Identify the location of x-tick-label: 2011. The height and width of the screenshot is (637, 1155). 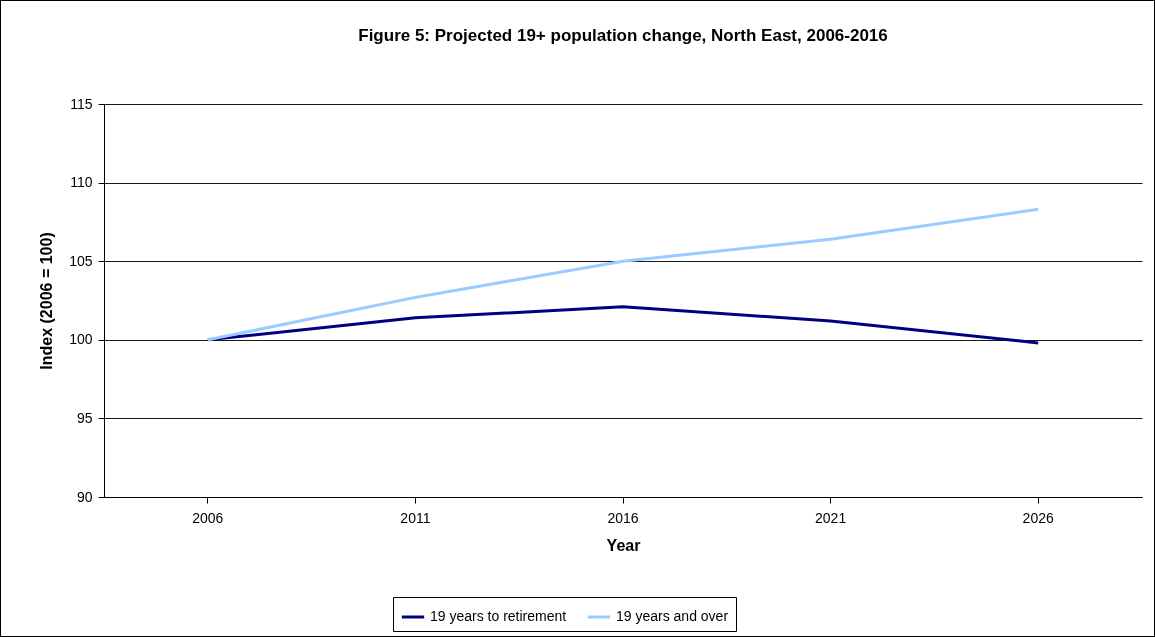
(415, 517).